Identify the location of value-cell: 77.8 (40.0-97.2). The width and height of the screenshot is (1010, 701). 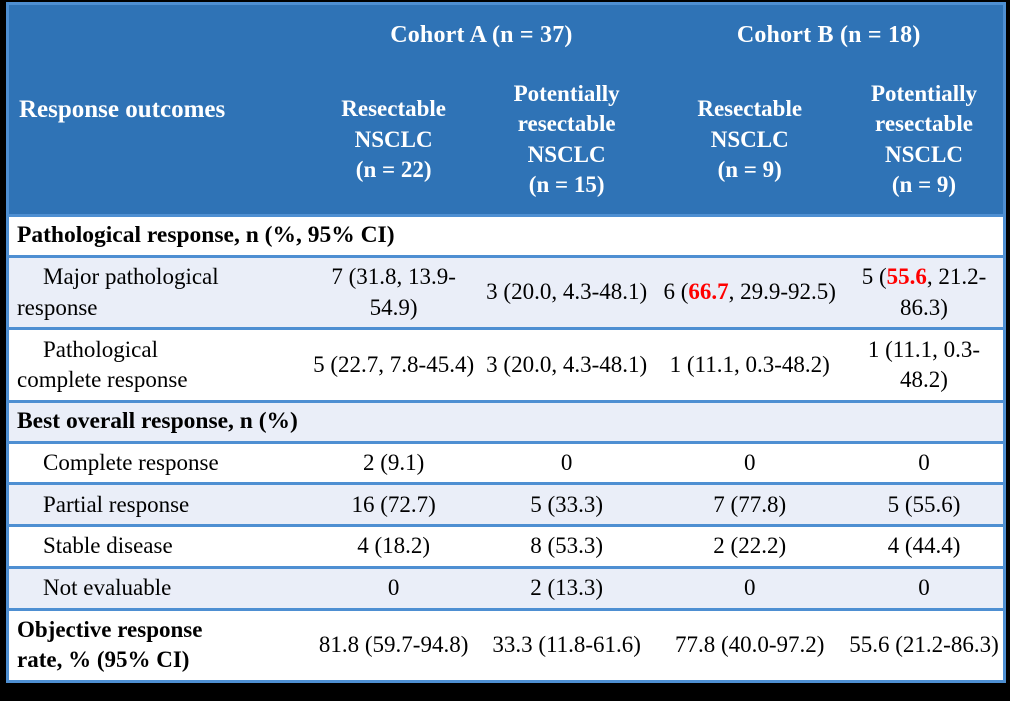
(749, 645).